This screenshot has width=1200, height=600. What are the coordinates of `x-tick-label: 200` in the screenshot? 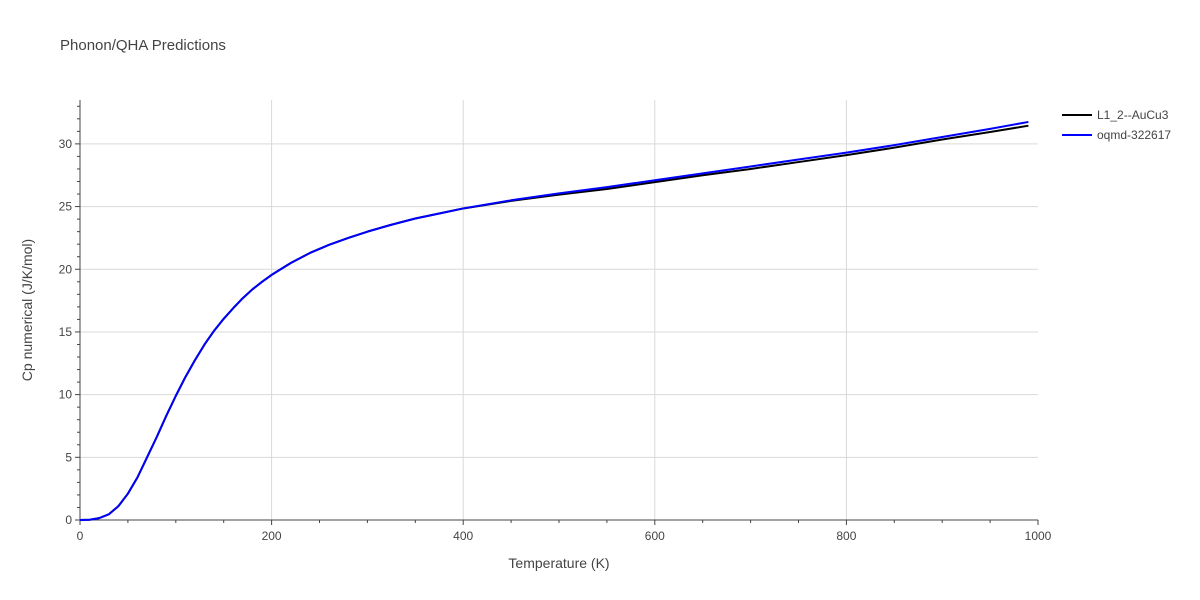 It's located at (272, 536).